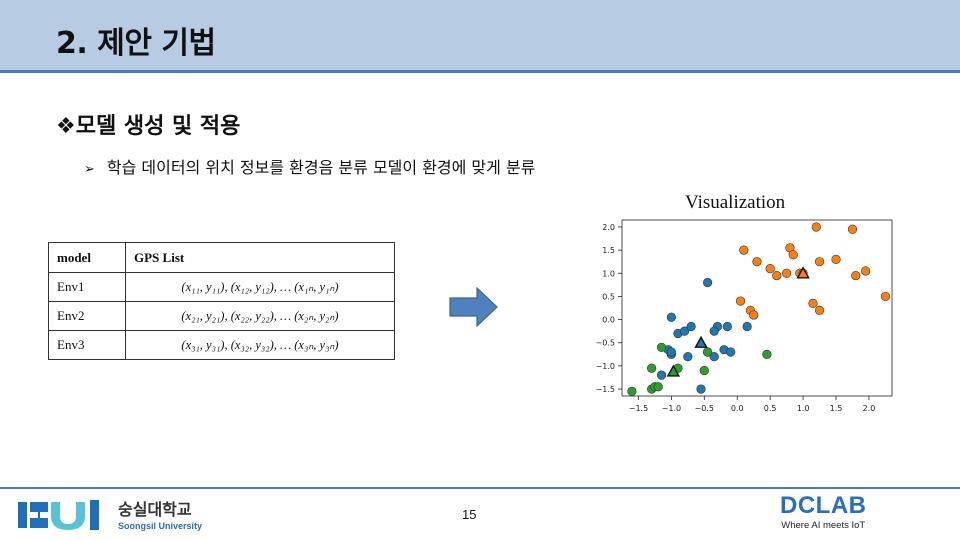  What do you see at coordinates (869, 408) in the screenshot?
I see `x-tick-label: 2.0` at bounding box center [869, 408].